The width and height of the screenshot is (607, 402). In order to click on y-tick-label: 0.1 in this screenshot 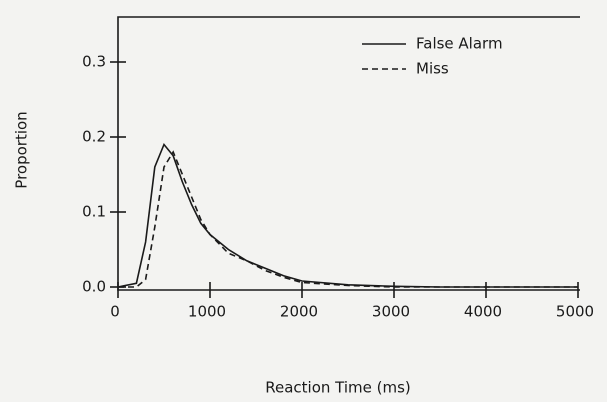, I will do `click(94, 212)`.